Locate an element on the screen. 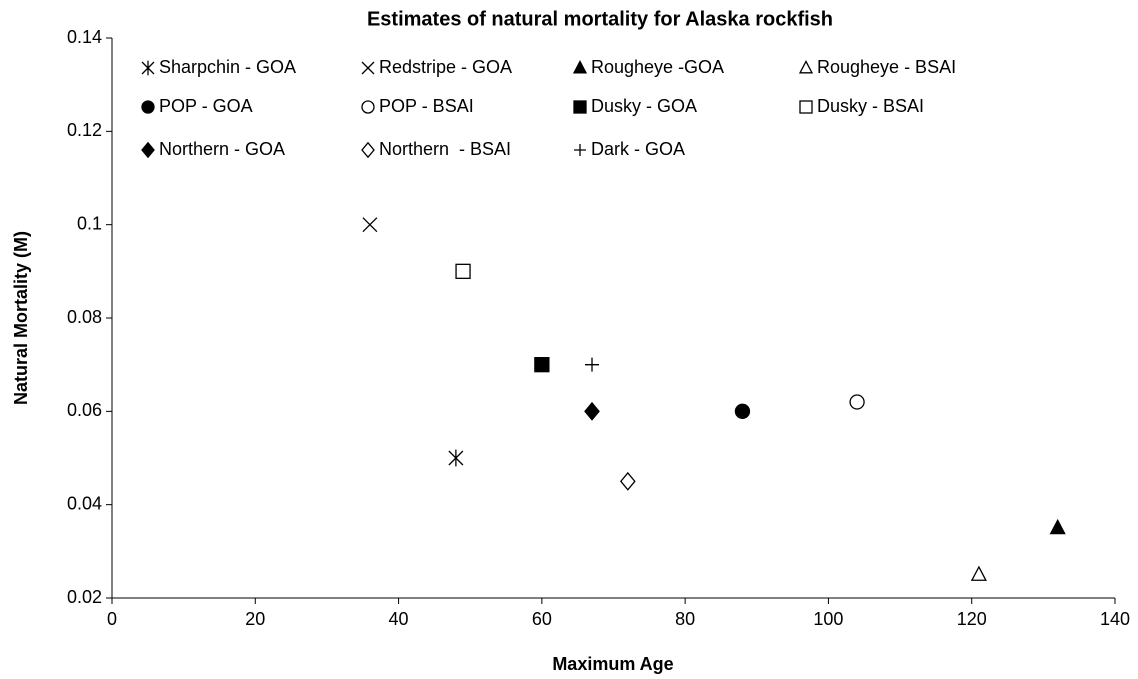  legend-label: Dusky - GOA is located at coordinates (644, 106).